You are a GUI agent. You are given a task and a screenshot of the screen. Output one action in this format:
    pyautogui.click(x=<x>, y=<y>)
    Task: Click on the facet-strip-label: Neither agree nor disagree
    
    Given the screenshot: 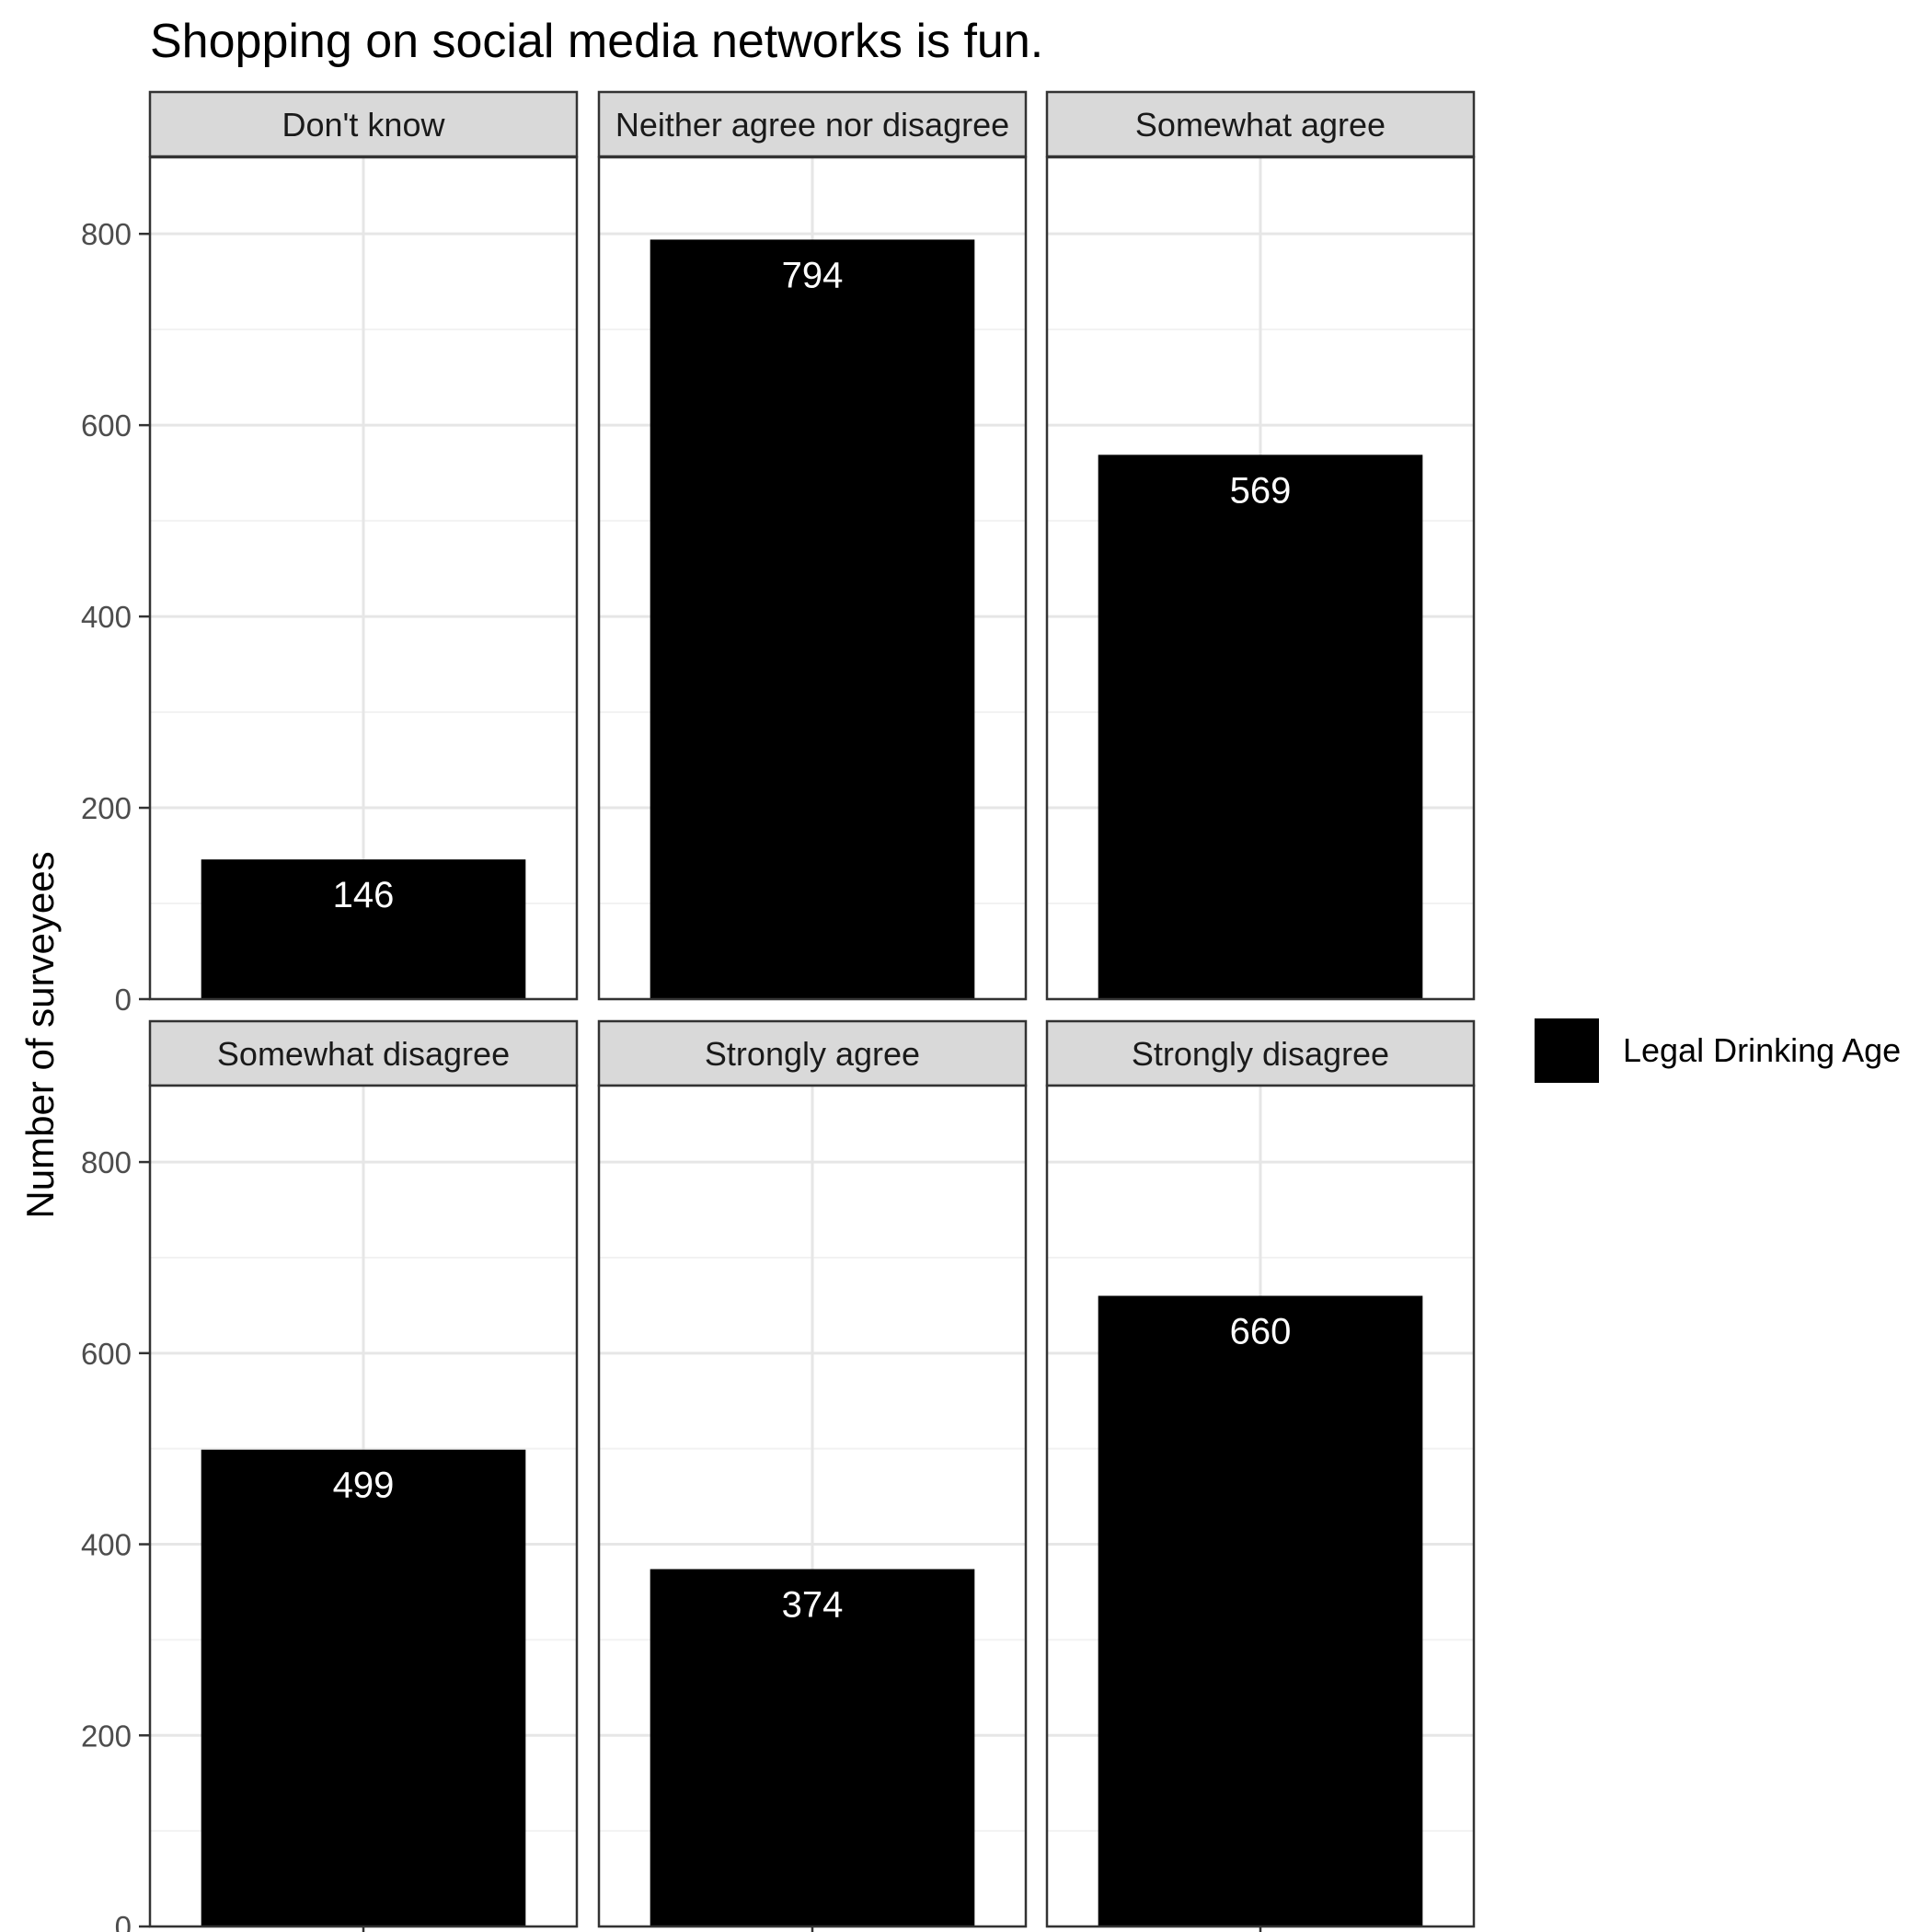 What is the action you would take?
    pyautogui.click(x=812, y=125)
    